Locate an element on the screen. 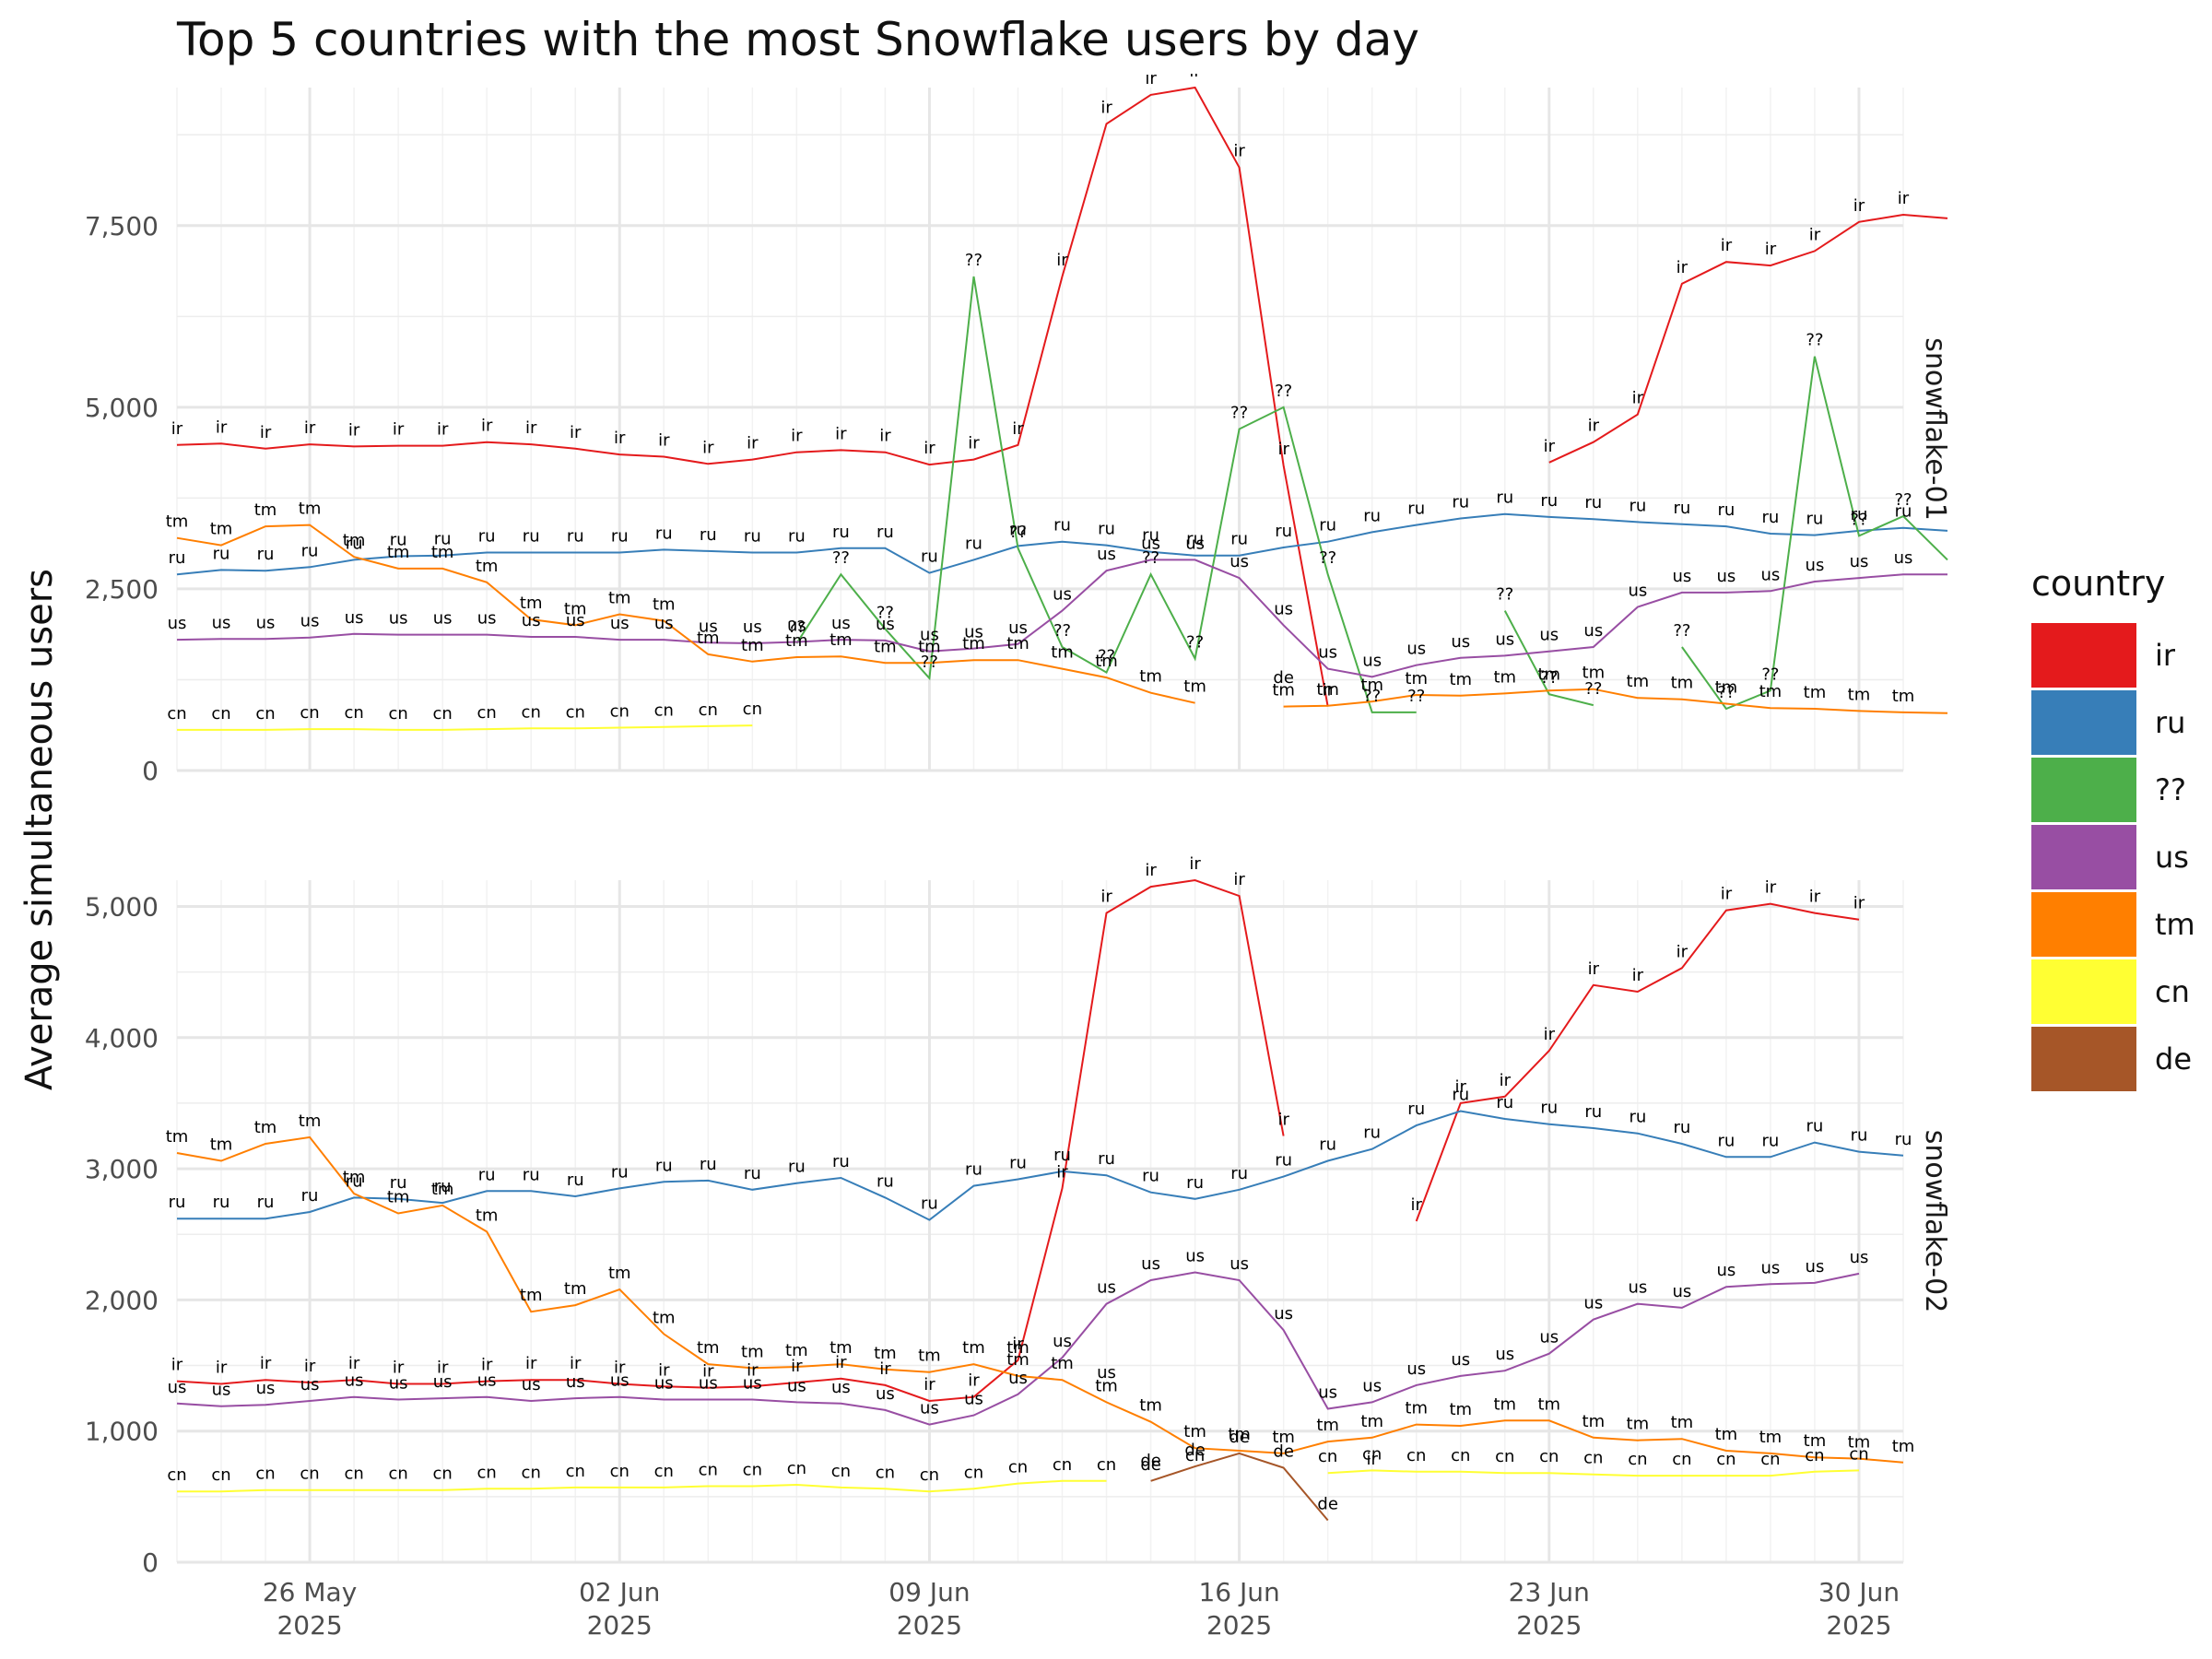  y-tick-label: 5,000 is located at coordinates (122, 408).